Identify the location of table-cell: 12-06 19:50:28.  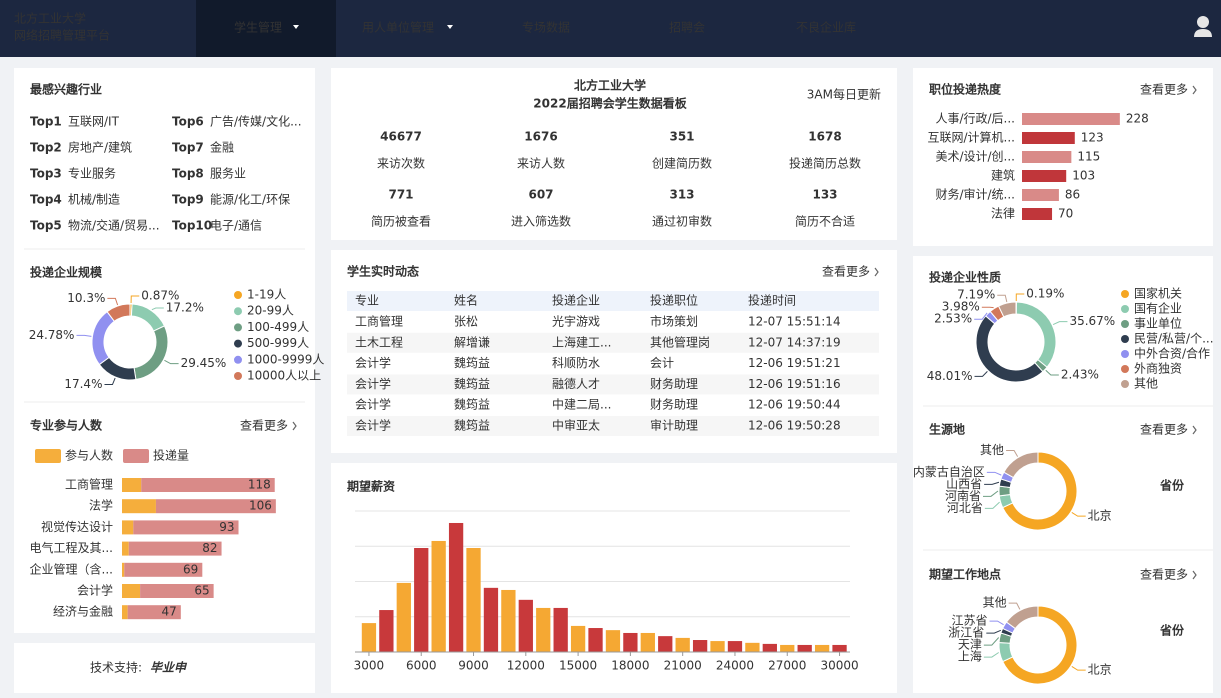
(794, 426).